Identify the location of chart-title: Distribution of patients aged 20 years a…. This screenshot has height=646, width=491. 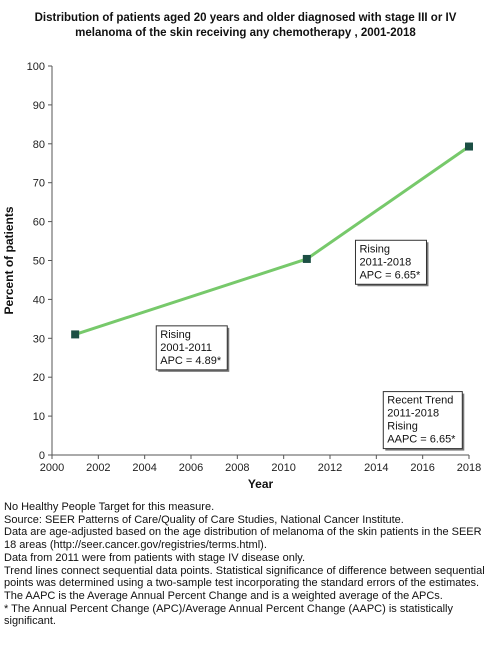
(245, 25).